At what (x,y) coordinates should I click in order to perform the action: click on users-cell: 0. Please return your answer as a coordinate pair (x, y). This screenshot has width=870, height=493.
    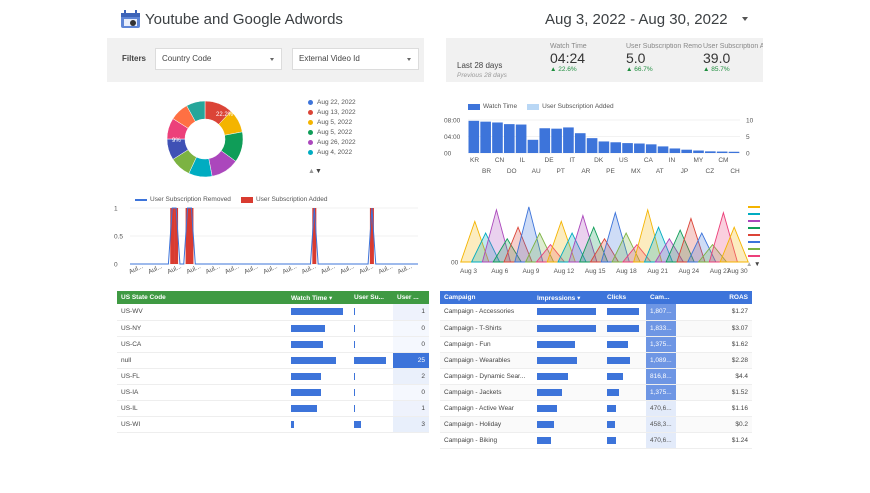
    Looking at the image, I should click on (411, 344).